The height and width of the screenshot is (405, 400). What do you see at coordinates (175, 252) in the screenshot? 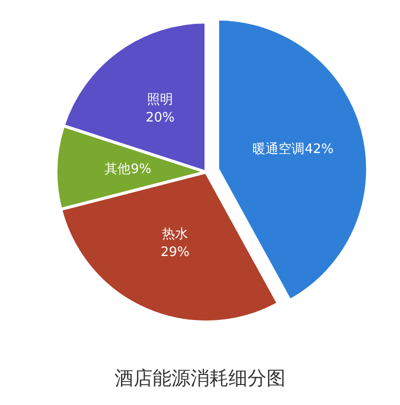
I see `data-label: 29%` at bounding box center [175, 252].